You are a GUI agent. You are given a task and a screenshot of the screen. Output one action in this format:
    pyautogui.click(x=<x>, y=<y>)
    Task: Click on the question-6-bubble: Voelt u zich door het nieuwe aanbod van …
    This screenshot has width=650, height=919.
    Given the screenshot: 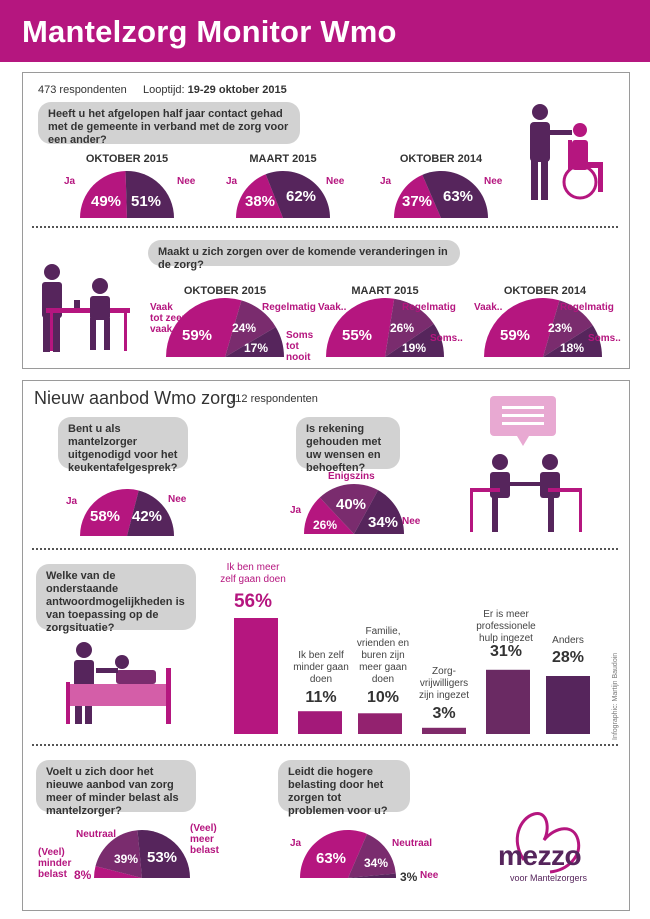 What is the action you would take?
    pyautogui.click(x=116, y=788)
    